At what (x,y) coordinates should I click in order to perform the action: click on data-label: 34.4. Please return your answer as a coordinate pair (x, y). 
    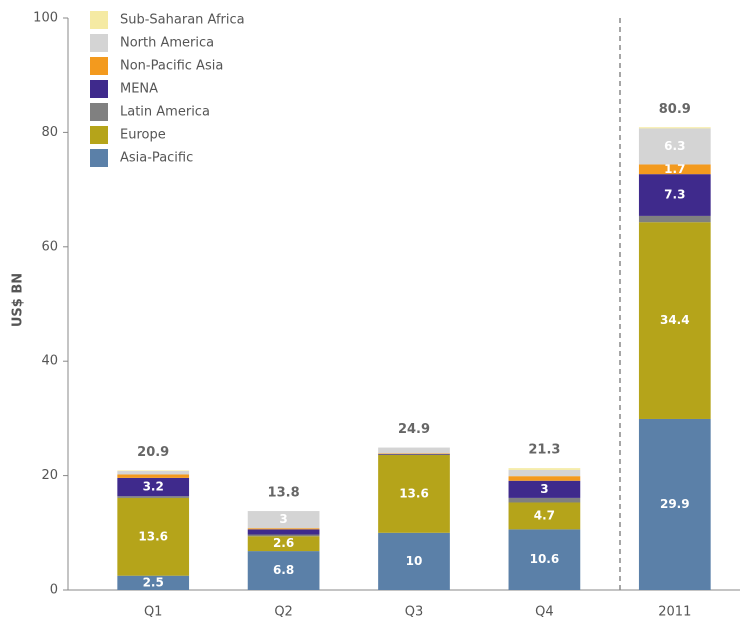
    Looking at the image, I should click on (675, 320).